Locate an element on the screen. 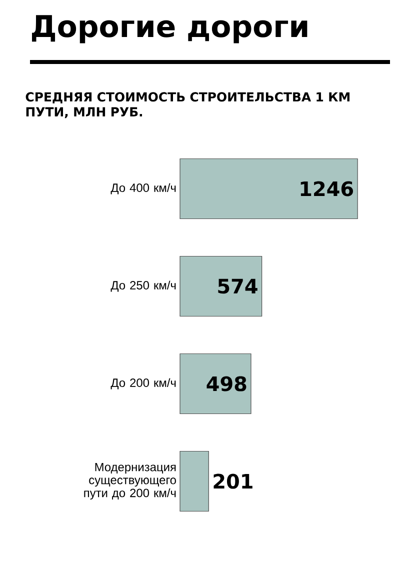  y-tick-label: До 250 км/ч is located at coordinates (143, 286).